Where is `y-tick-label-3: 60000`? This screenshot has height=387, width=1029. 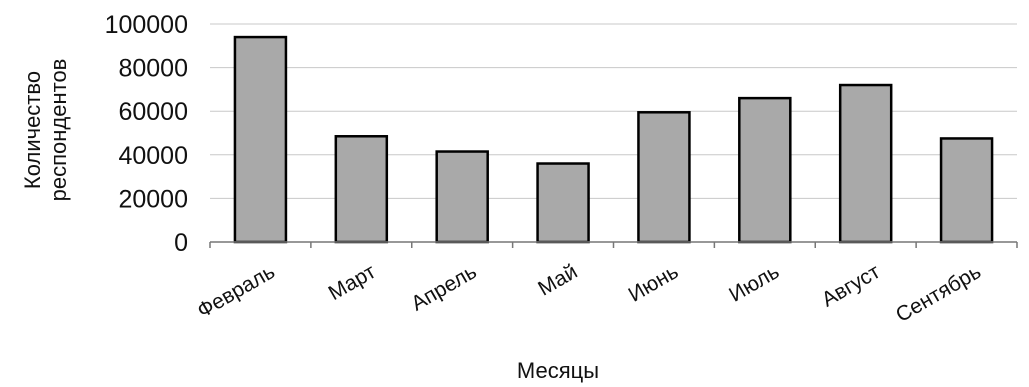 y-tick-label-3: 60000 is located at coordinates (153, 112).